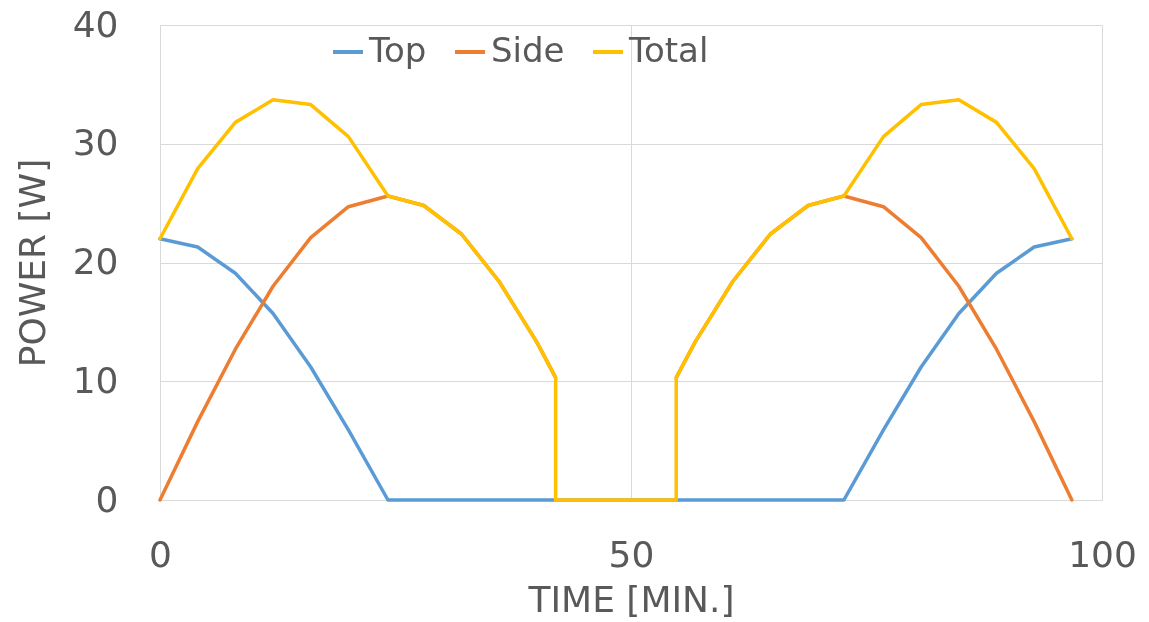  Describe the element at coordinates (95, 380) in the screenshot. I see `y-tick-label: 10` at that location.